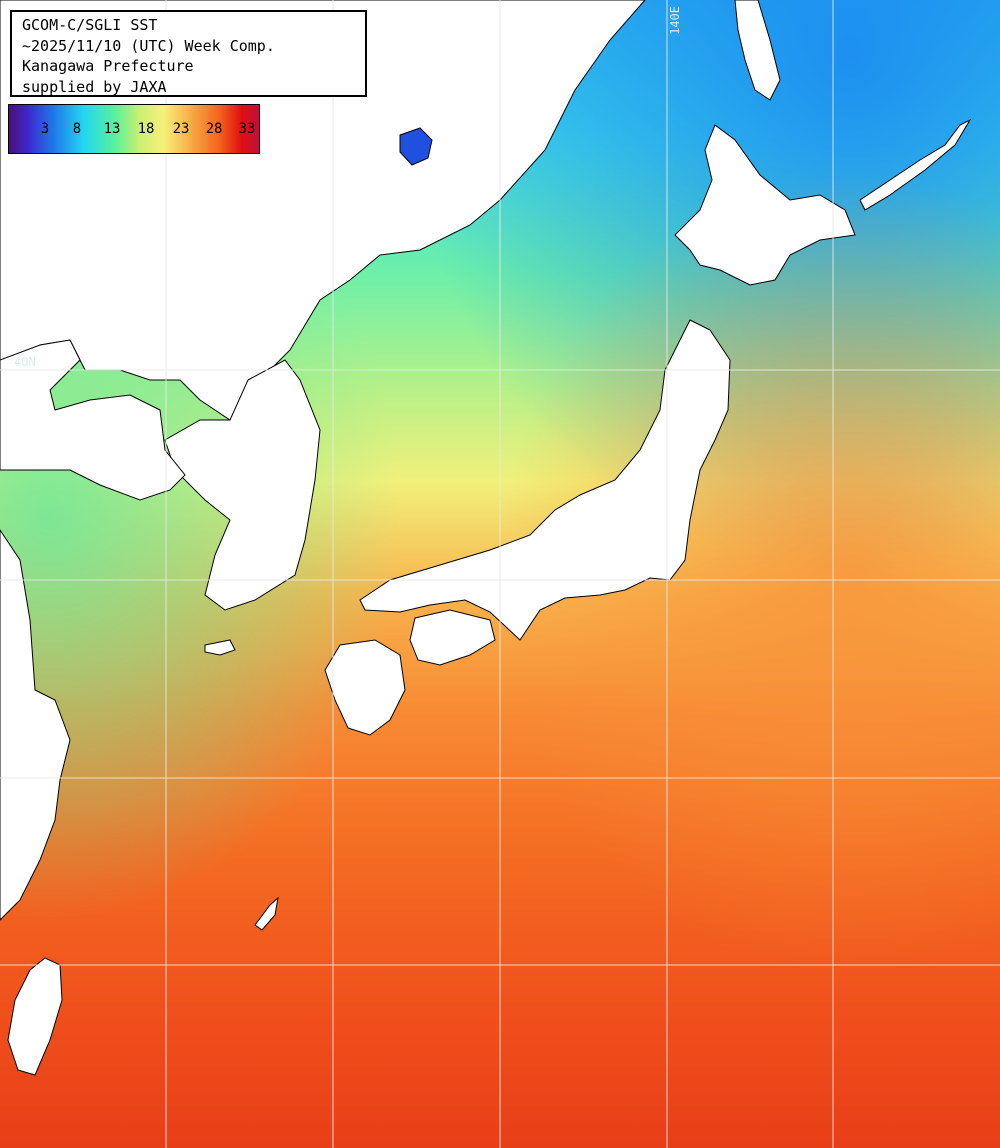 Image resolution: width=1000 pixels, height=1148 pixels. What do you see at coordinates (134, 129) in the screenshot?
I see `temperature-colorbar: 3 8 13 18 23 28 33` at bounding box center [134, 129].